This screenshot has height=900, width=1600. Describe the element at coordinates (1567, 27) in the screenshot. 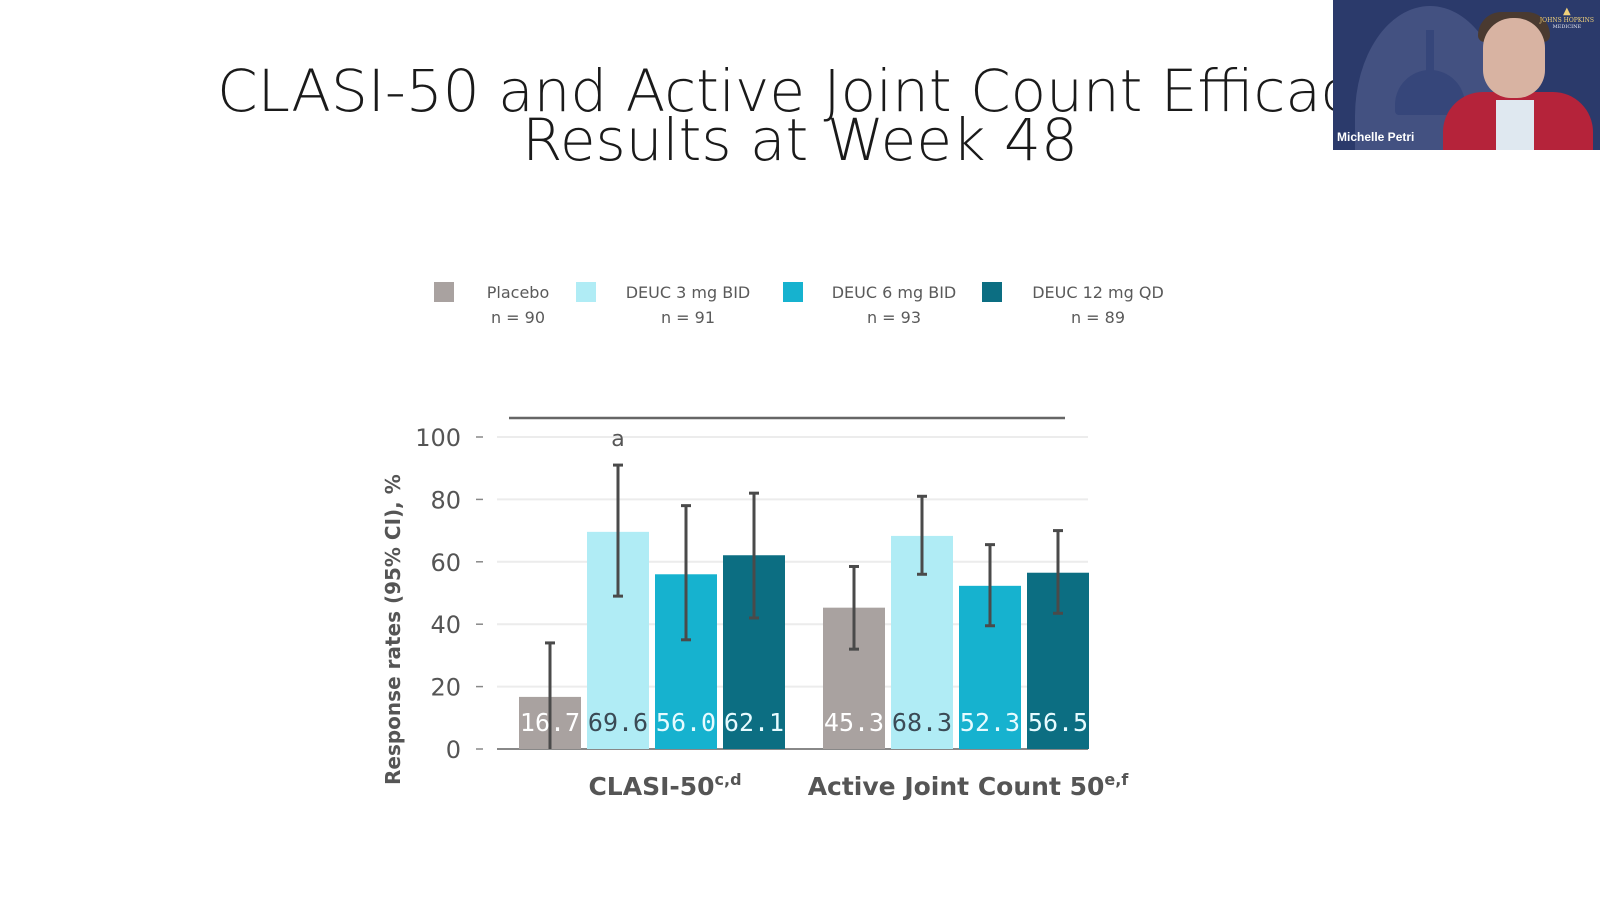

I see `logo-caption: MEDICINE` at that location.